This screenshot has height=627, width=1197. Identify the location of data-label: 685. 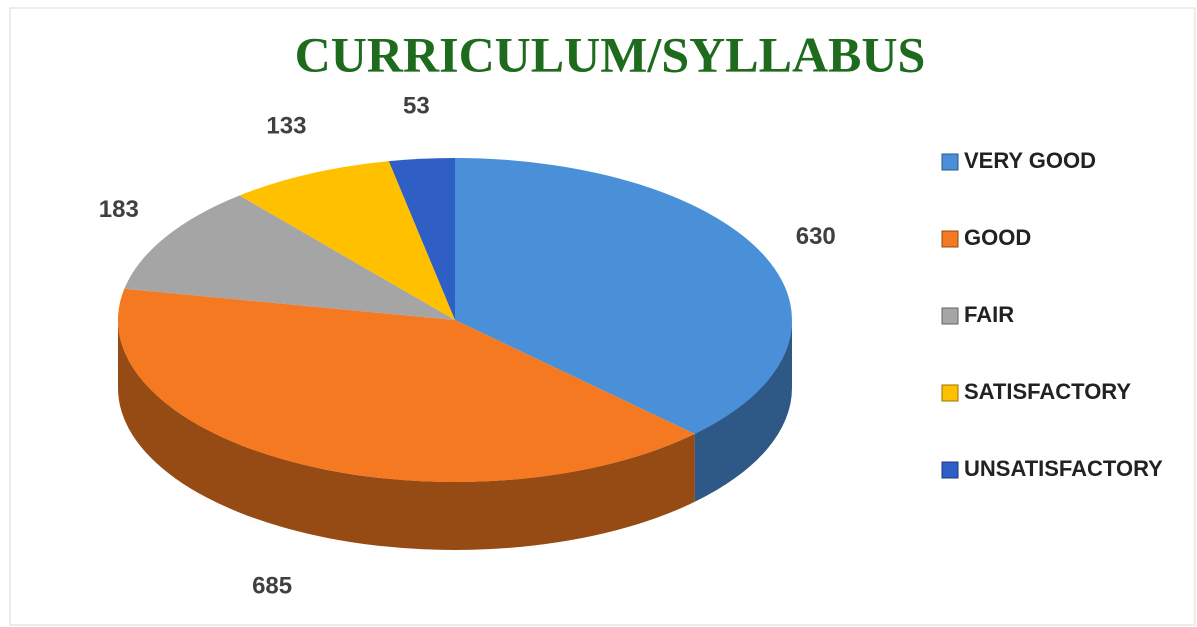
(272, 585).